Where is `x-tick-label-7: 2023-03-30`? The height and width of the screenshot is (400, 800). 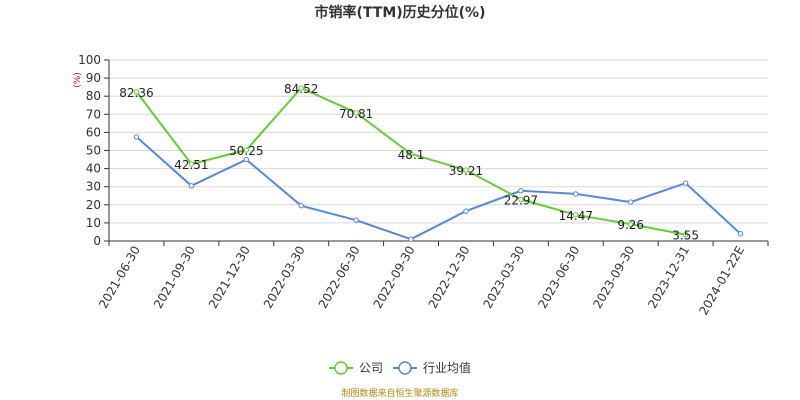
x-tick-label-7: 2023-03-30 is located at coordinates (503, 277).